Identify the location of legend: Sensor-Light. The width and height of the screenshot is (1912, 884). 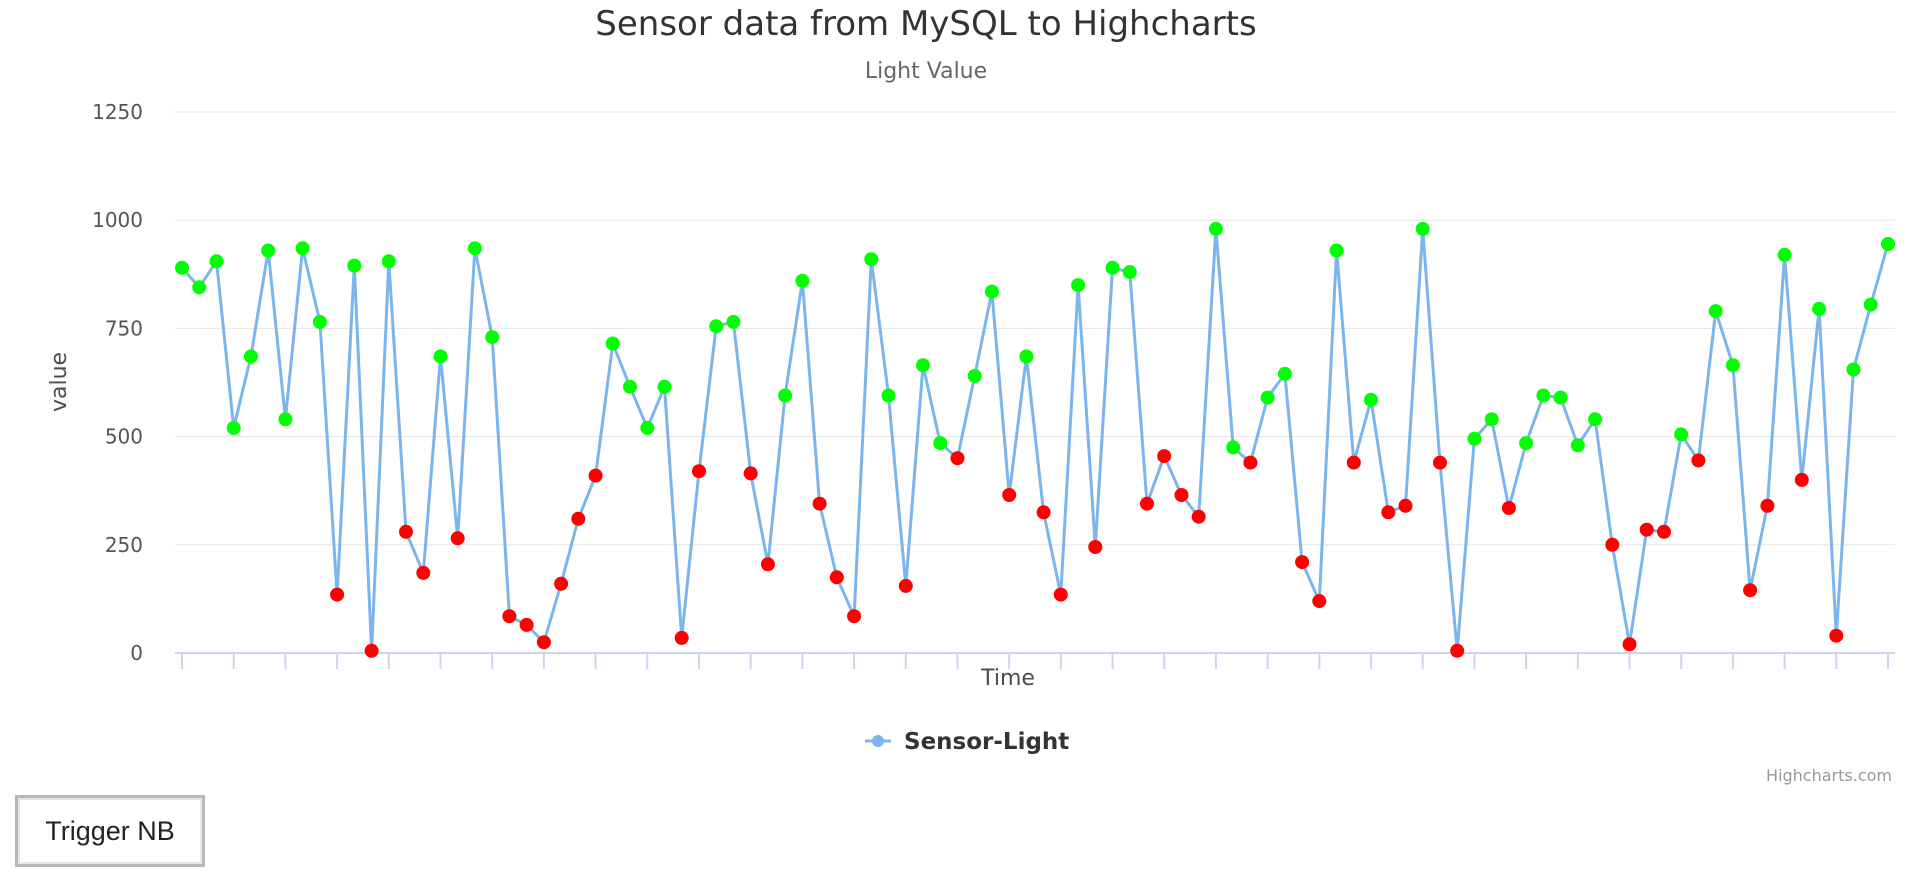
(967, 742).